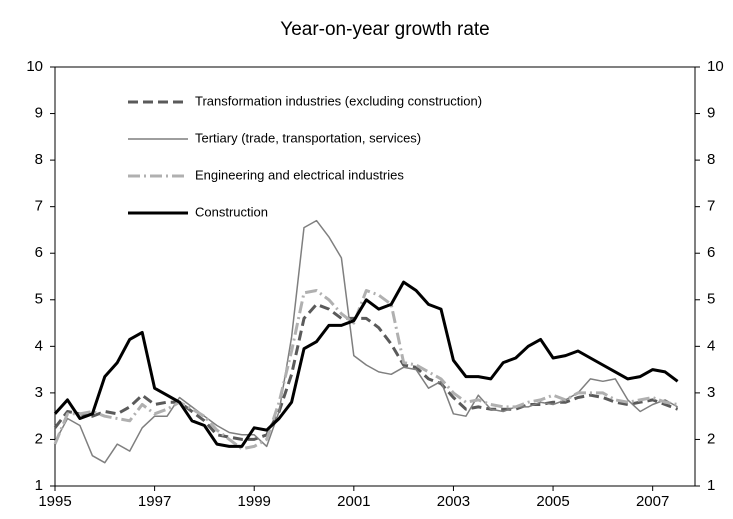 The height and width of the screenshot is (519, 733). I want to click on y-tick-label: 4, so click(39, 345).